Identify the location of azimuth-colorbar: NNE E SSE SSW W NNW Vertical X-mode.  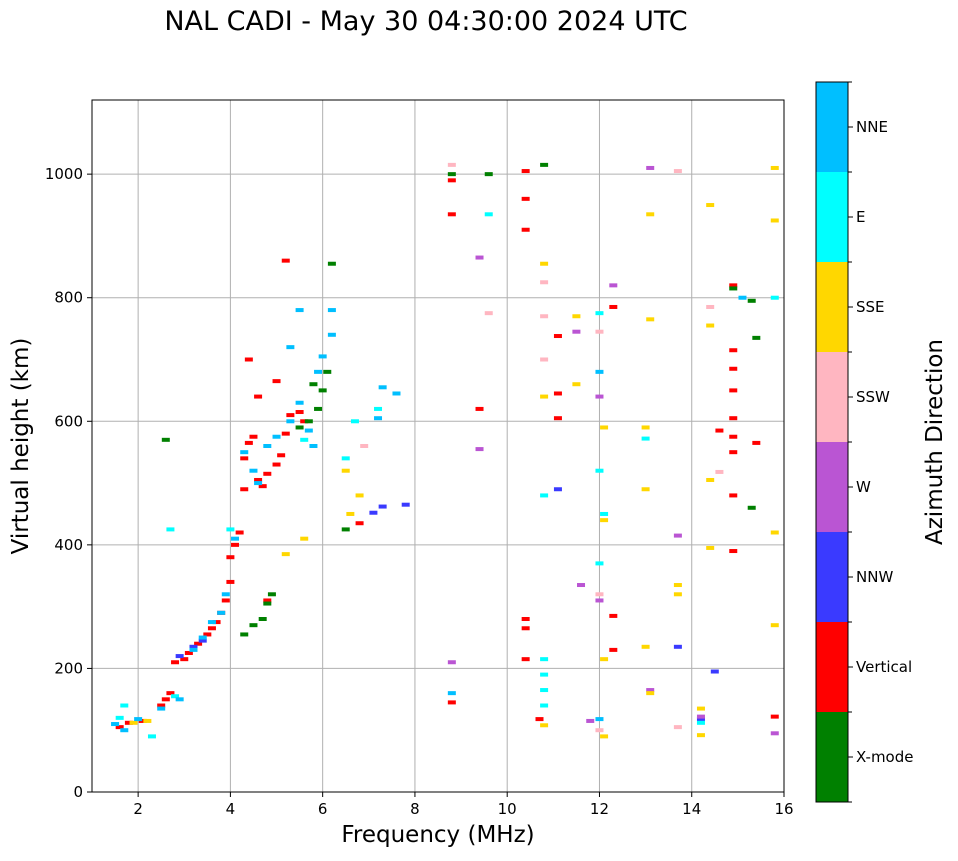
(864, 442).